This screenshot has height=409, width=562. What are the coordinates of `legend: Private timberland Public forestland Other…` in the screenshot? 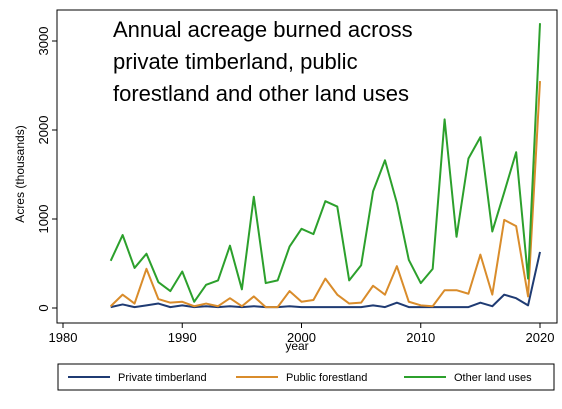 It's located at (300, 378).